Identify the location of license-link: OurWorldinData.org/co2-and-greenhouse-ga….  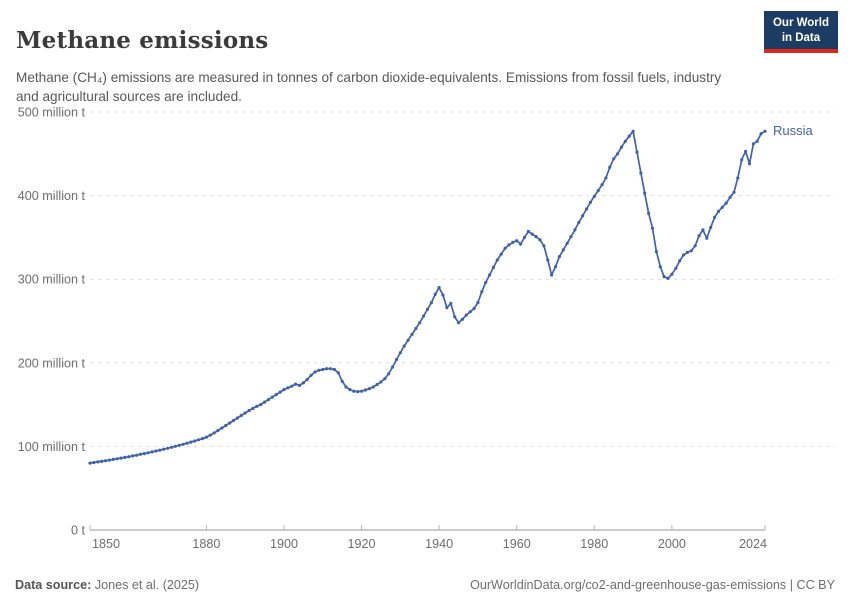
(652, 585).